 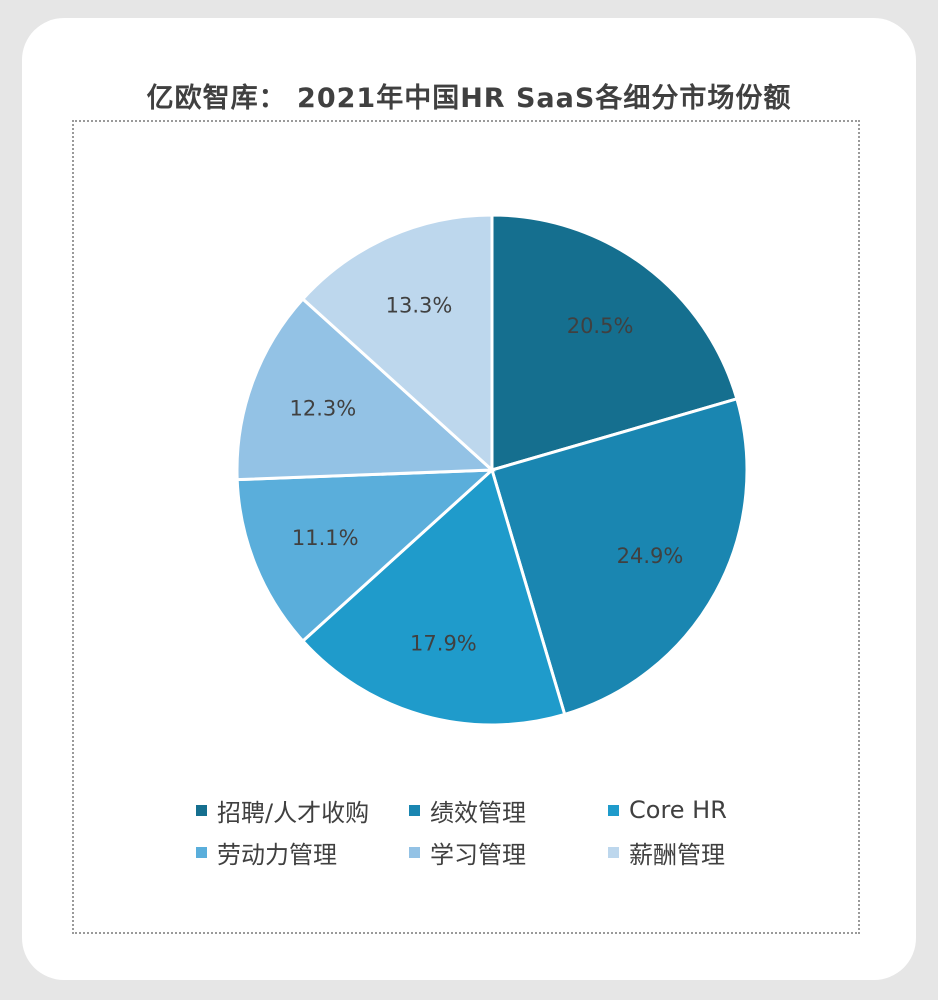 I want to click on legend-item-5: 薪酬管理, so click(x=666, y=852).